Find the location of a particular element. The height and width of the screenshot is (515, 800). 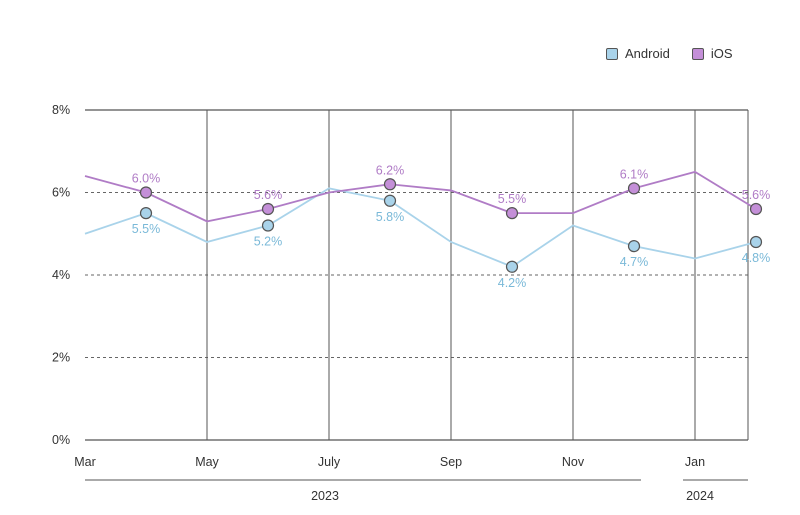

x-tick-label: Nov is located at coordinates (573, 462).